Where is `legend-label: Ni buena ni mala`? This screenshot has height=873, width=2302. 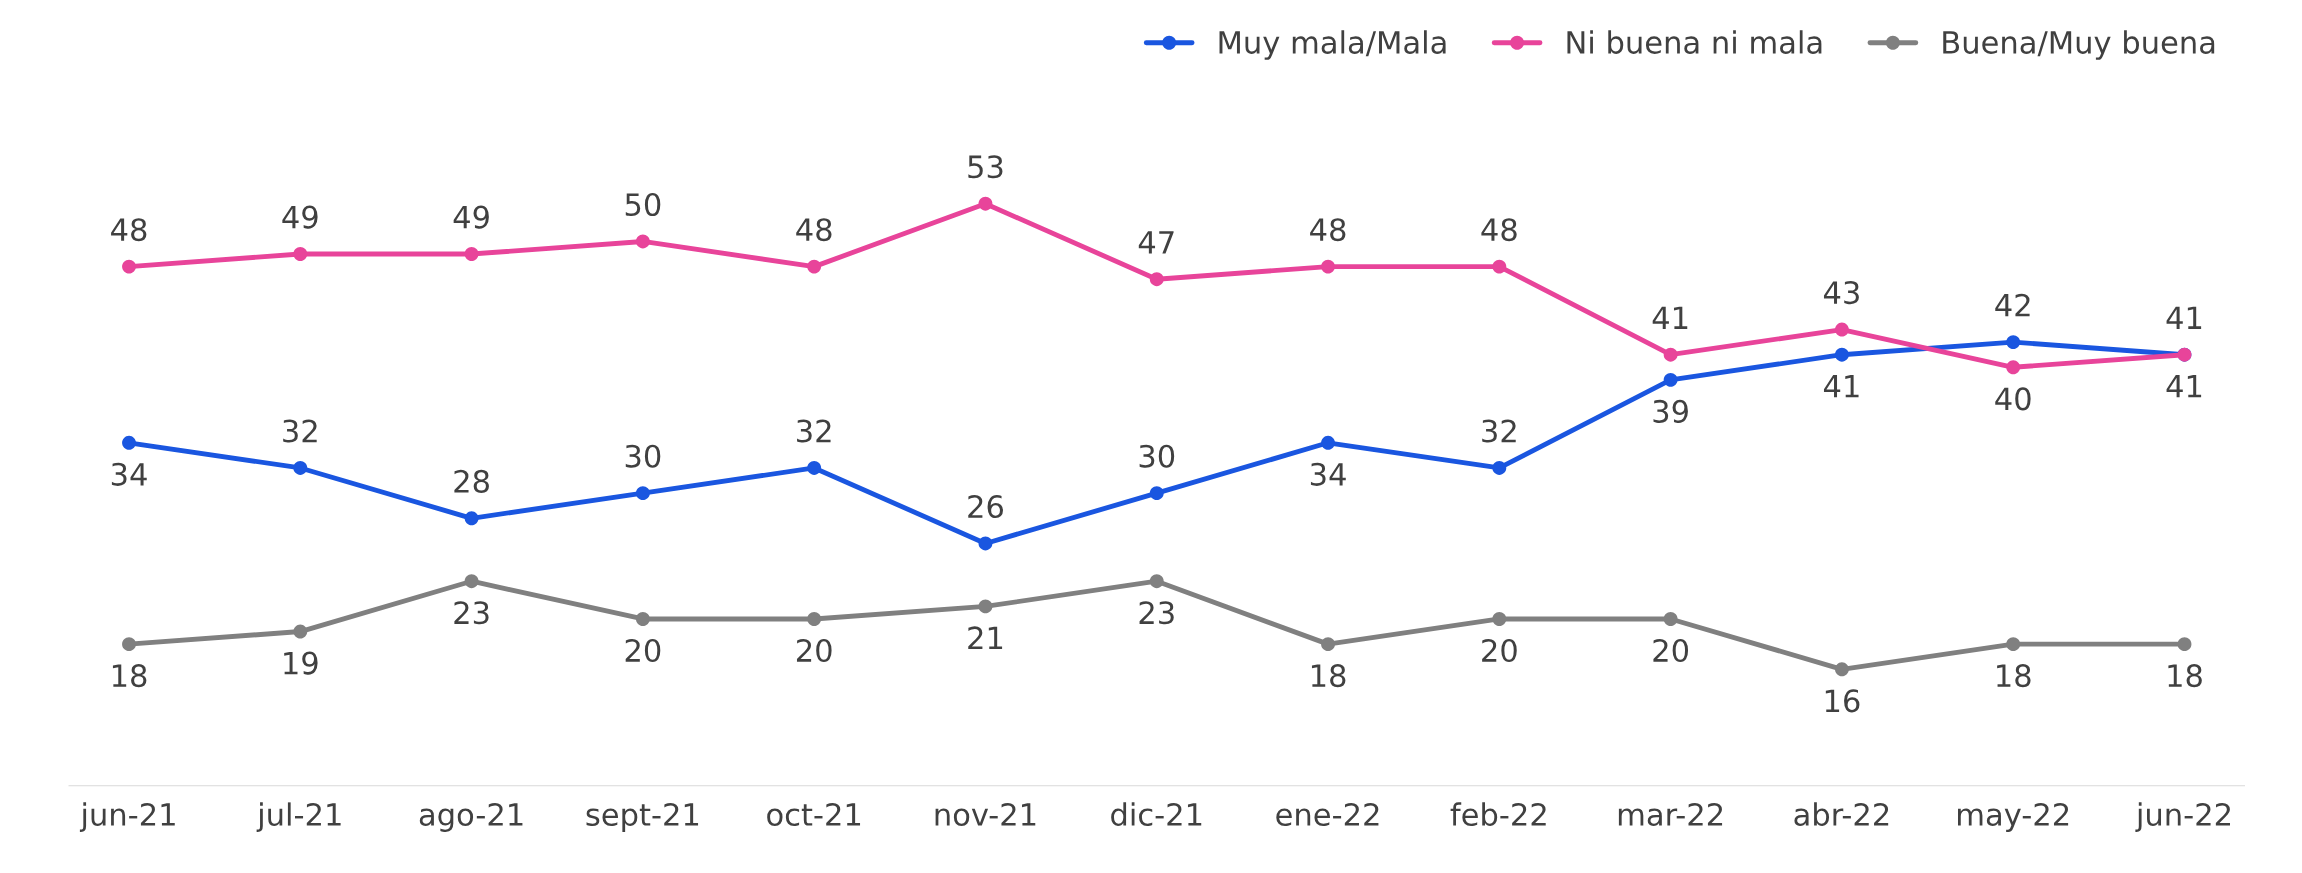
legend-label: Ni buena ni mala is located at coordinates (1694, 42).